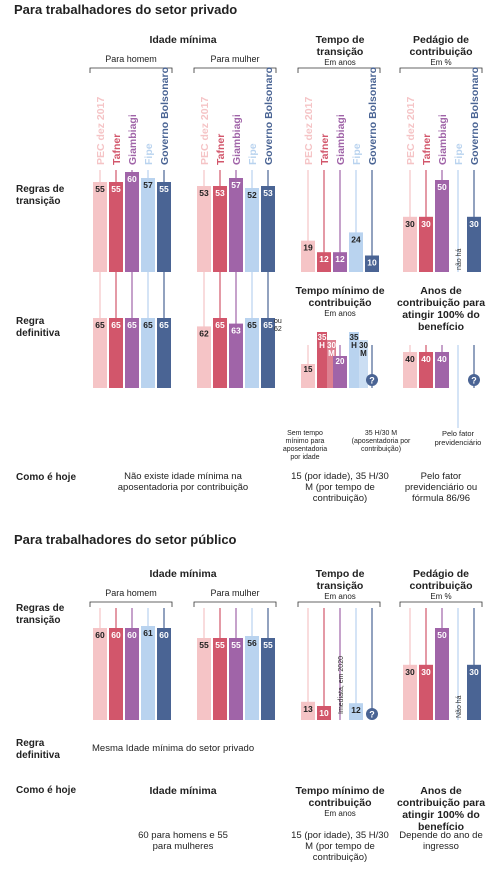 Image resolution: width=496 pixels, height=874 pixels. I want to click on today-text: Depende do ano de ingresso, so click(441, 841).